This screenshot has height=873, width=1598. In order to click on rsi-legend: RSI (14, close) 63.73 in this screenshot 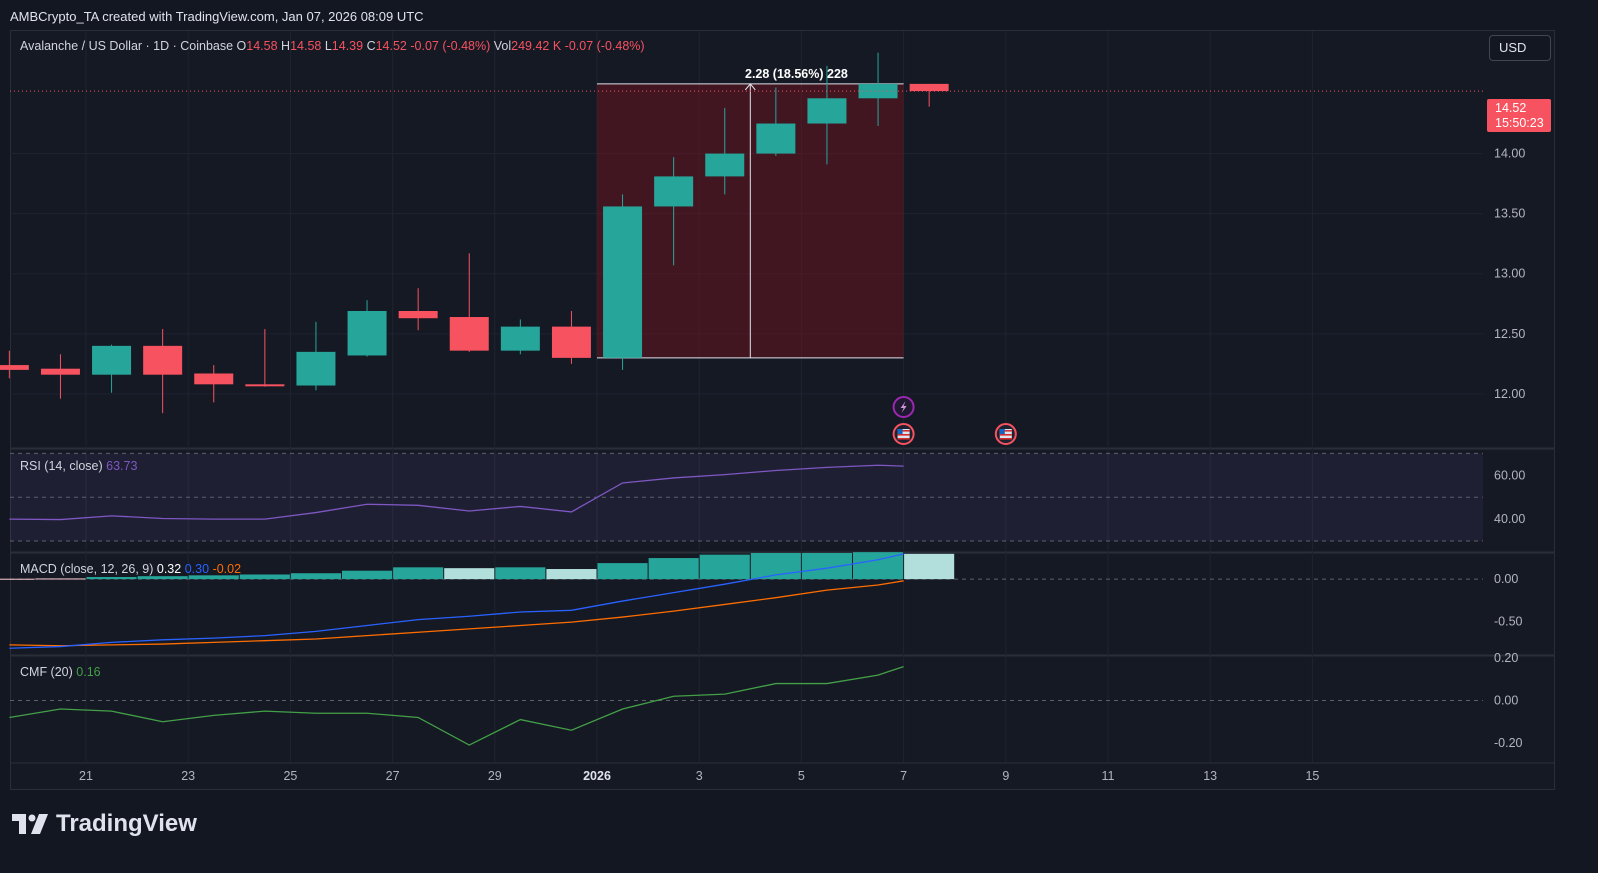, I will do `click(78, 466)`.